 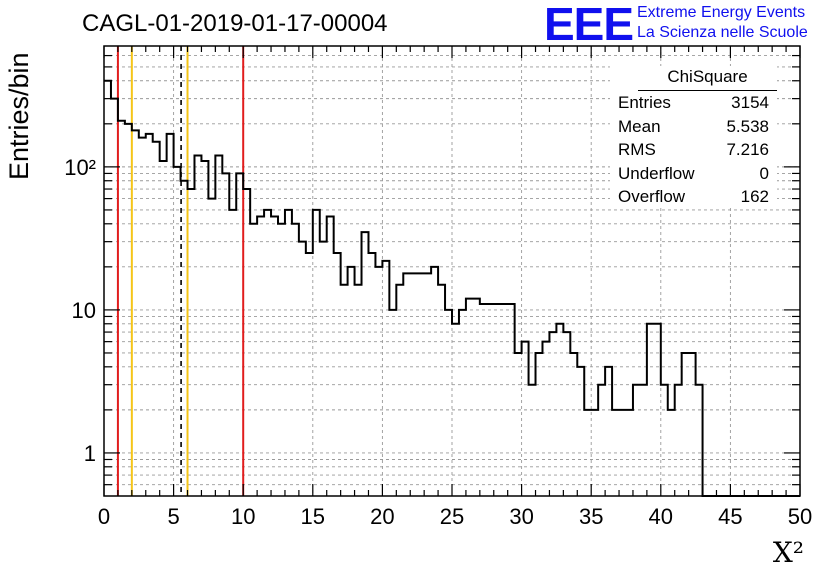 I want to click on eee-logo: EEE, so click(x=589, y=25).